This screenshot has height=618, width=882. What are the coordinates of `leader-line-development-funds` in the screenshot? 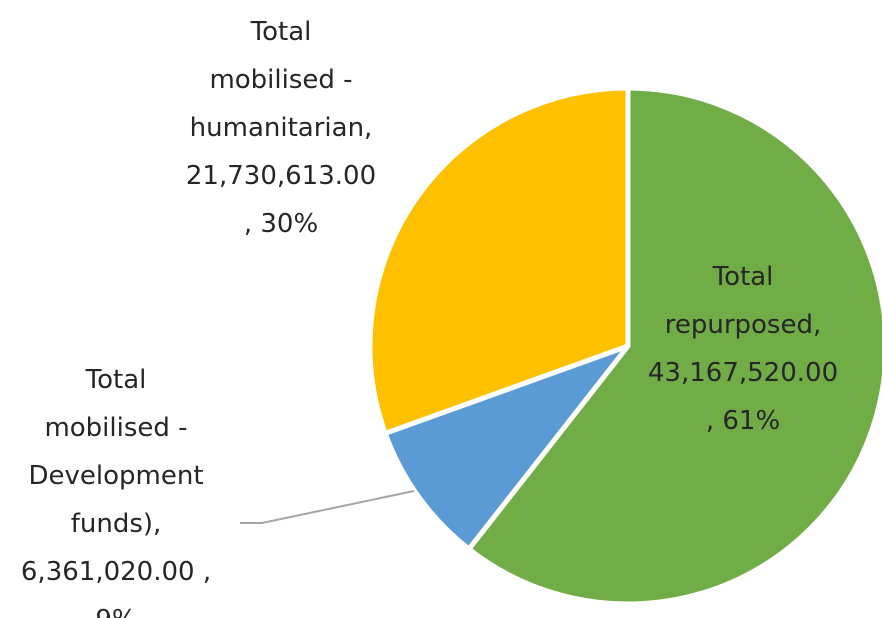 It's located at (327, 507).